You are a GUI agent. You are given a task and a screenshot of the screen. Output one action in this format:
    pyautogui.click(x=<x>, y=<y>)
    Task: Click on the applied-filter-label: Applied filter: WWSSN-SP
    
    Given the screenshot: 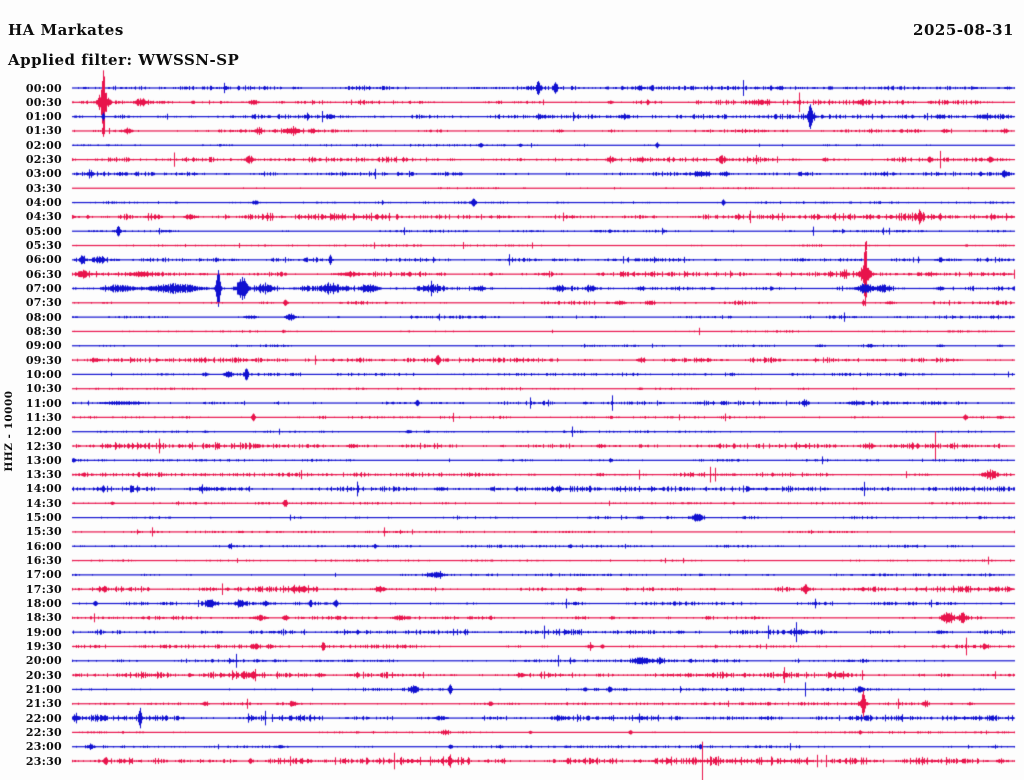 What is the action you would take?
    pyautogui.click(x=124, y=60)
    